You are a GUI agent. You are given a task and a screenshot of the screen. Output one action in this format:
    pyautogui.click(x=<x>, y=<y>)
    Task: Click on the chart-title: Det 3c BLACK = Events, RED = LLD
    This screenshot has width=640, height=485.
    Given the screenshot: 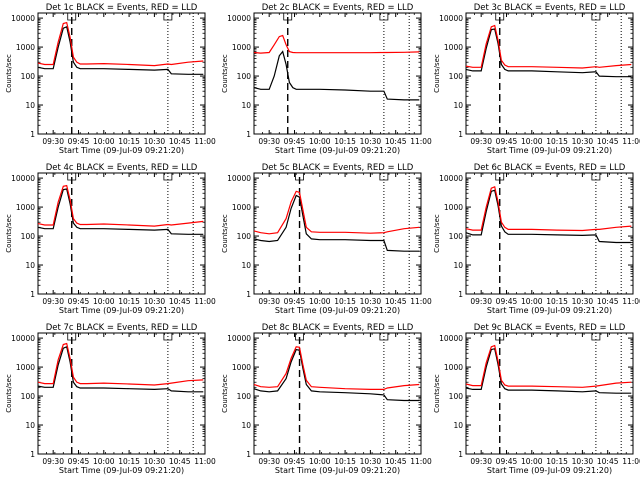 What is the action you would take?
    pyautogui.click(x=550, y=8)
    